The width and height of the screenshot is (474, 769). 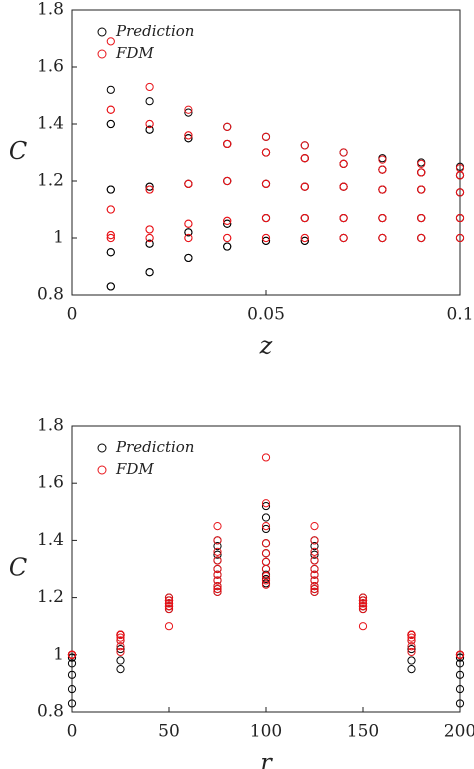 I want to click on y-tick-label: 1.8, so click(x=50, y=10).